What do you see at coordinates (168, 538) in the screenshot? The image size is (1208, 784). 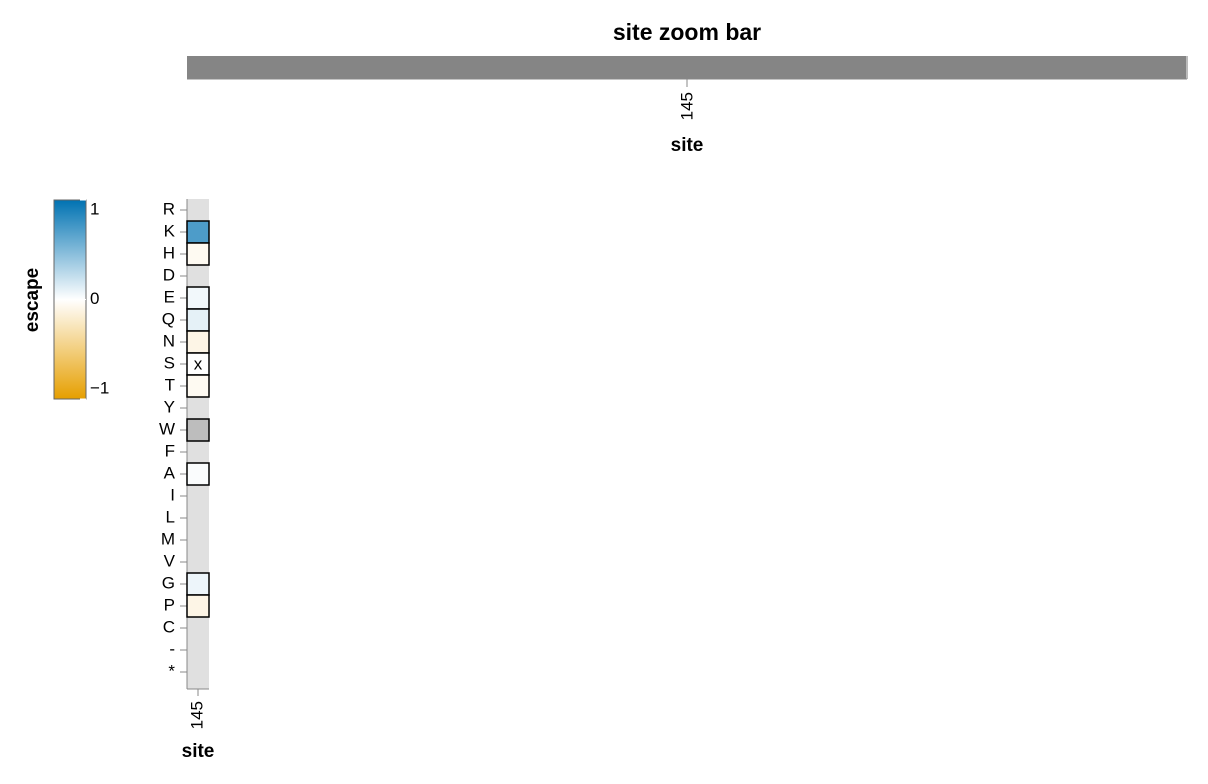 I see `y-tick-label: M` at bounding box center [168, 538].